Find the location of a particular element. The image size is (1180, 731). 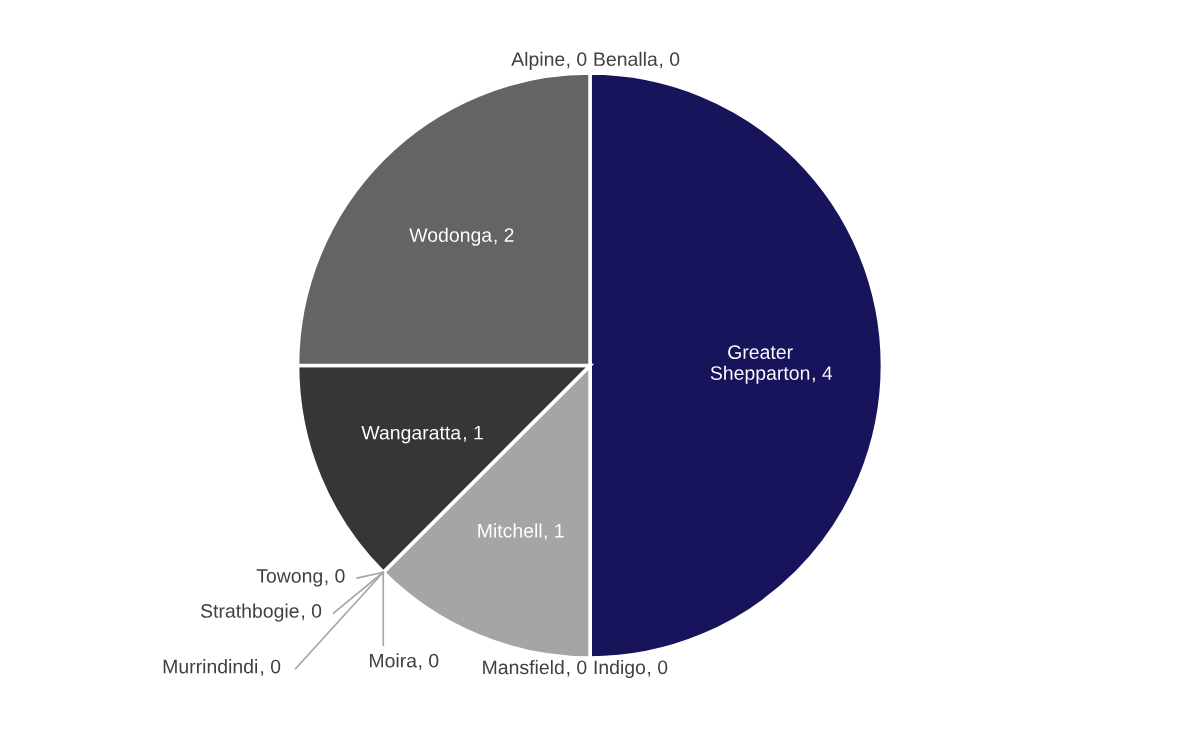

category-label: Mansfield is located at coordinates (523, 667).